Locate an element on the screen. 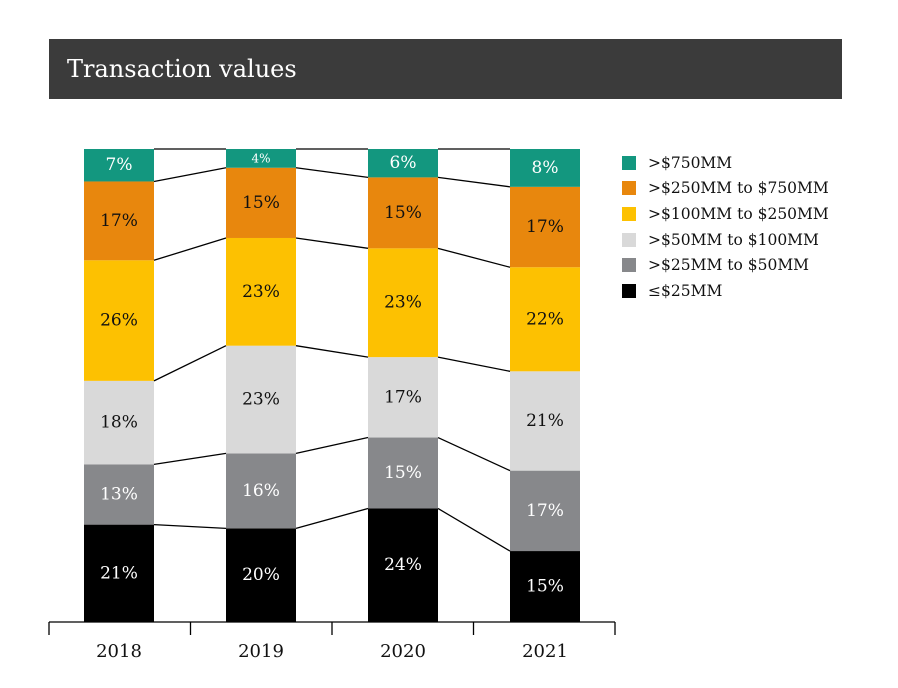 The height and width of the screenshot is (688, 898). data-label: 4% is located at coordinates (260, 158).